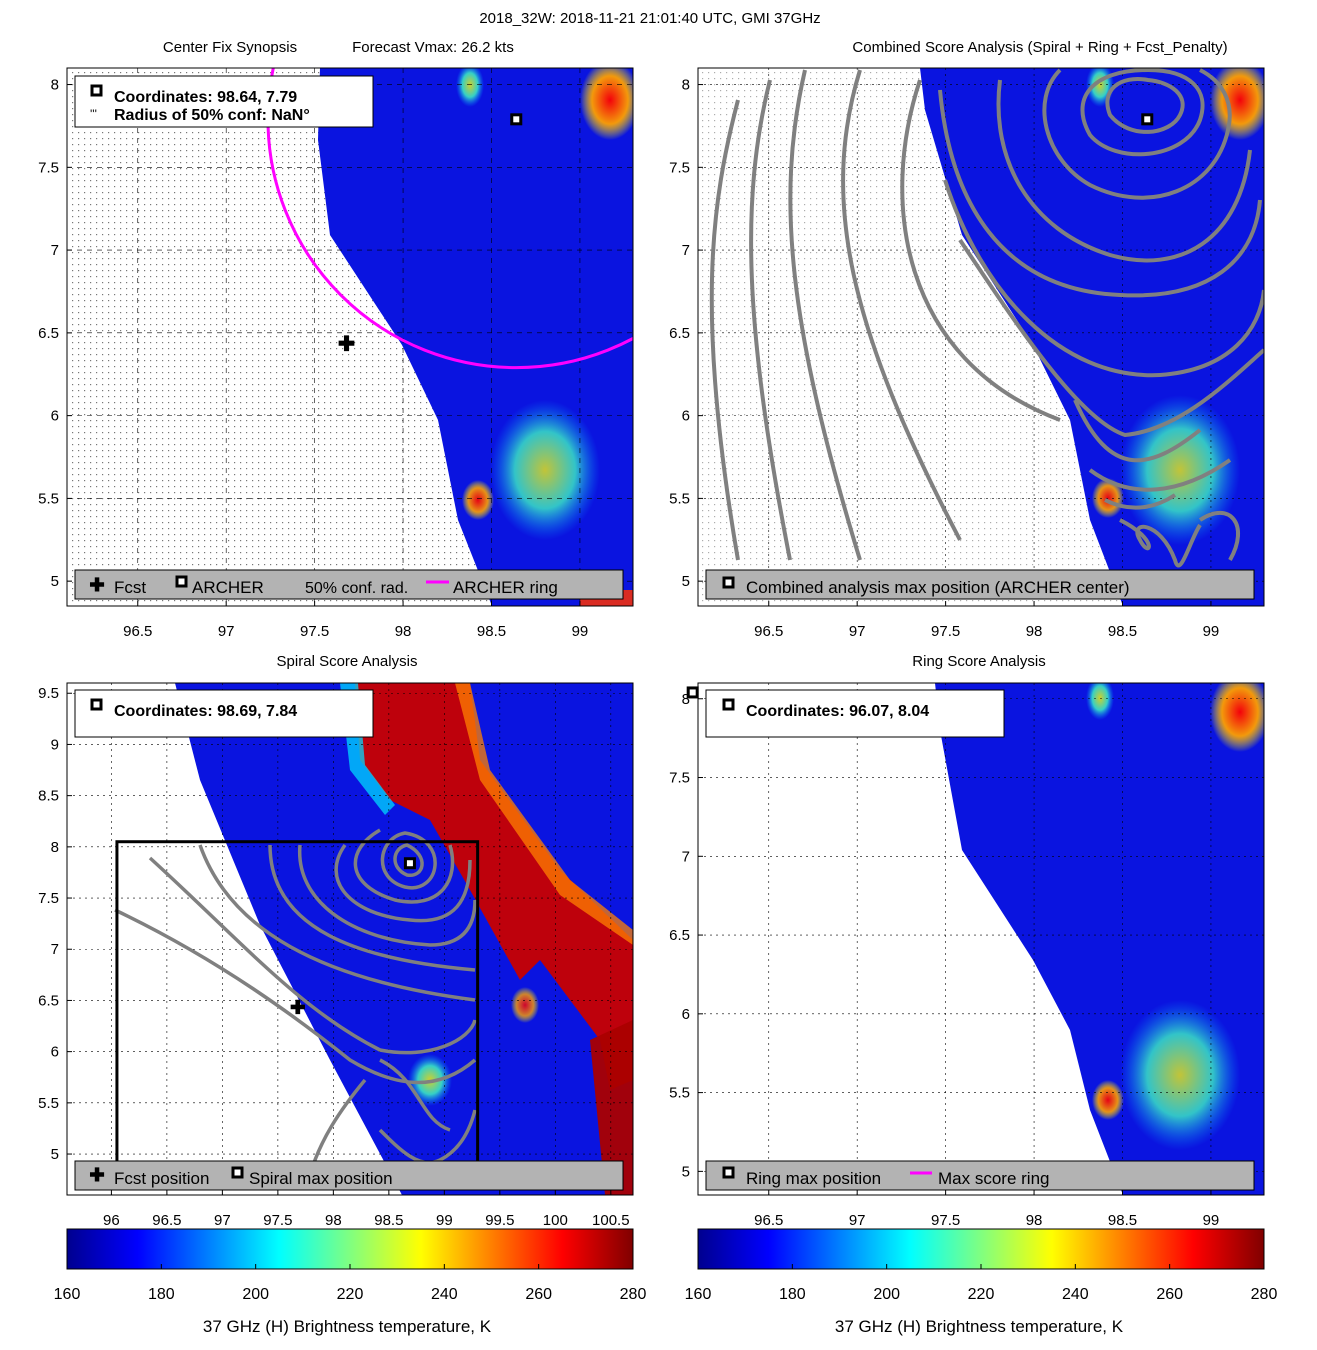 This screenshot has height=1350, width=1317. Describe the element at coordinates (212, 115) in the screenshot. I see `synopsis-info-radius: Radius of 50% conf: NaN°` at that location.